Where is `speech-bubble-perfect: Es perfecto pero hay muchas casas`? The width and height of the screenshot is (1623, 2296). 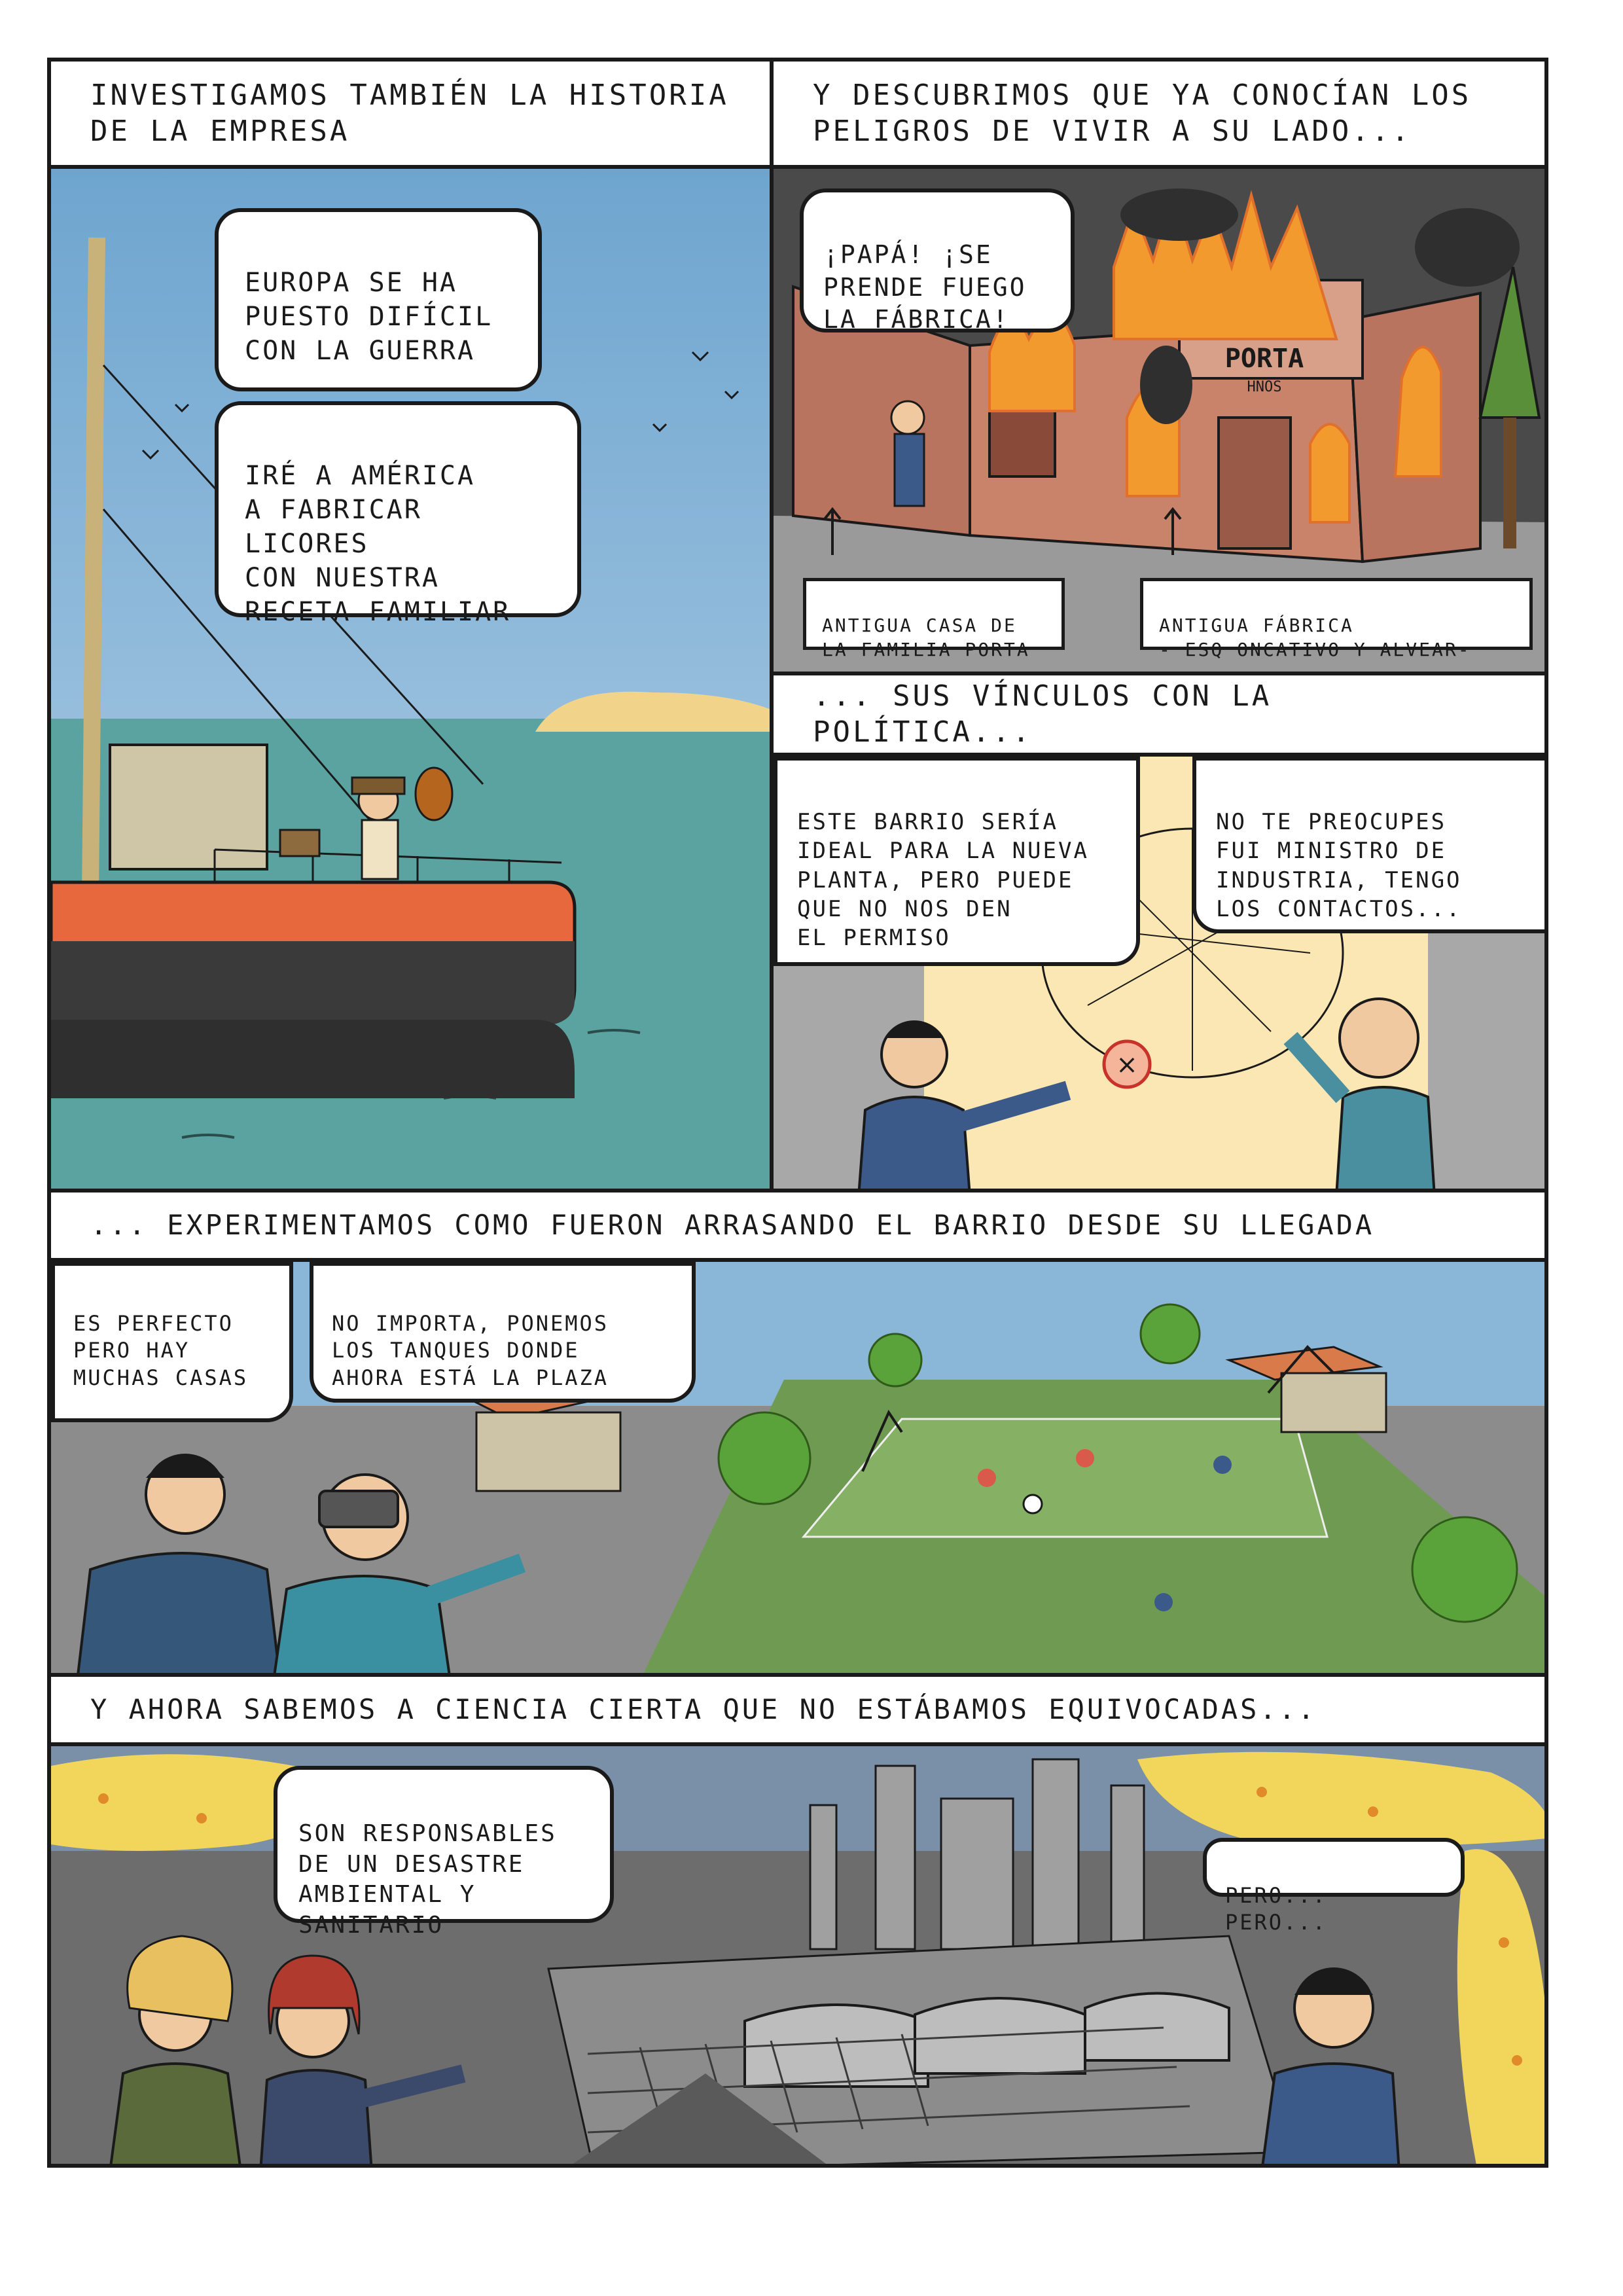
speech-bubble-perfect: Es perfecto pero hay muchas casas is located at coordinates (172, 1342).